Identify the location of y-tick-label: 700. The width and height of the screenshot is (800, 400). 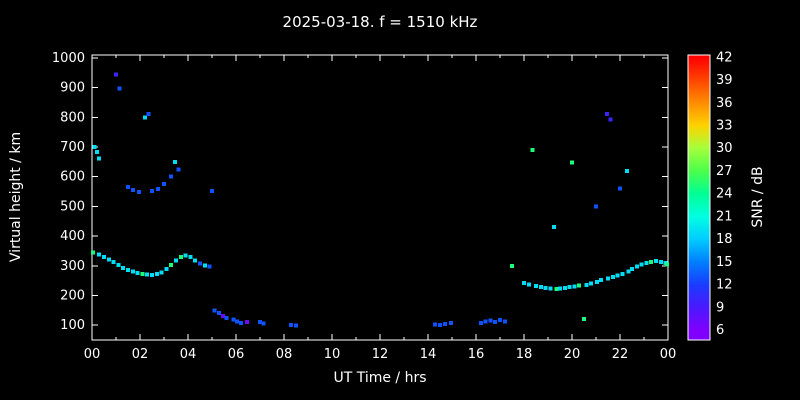
(72, 147).